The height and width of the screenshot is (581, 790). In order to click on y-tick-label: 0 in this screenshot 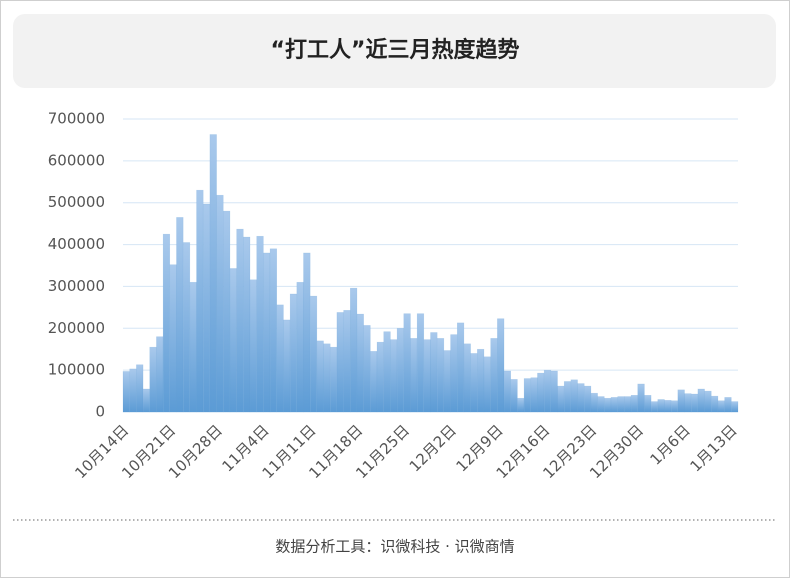, I will do `click(100, 412)`.